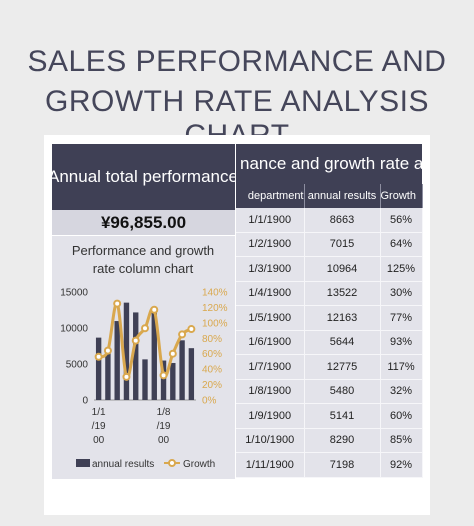 The image size is (474, 526). Describe the element at coordinates (342, 196) in the screenshot. I see `column-header-annual-results: annual results` at that location.